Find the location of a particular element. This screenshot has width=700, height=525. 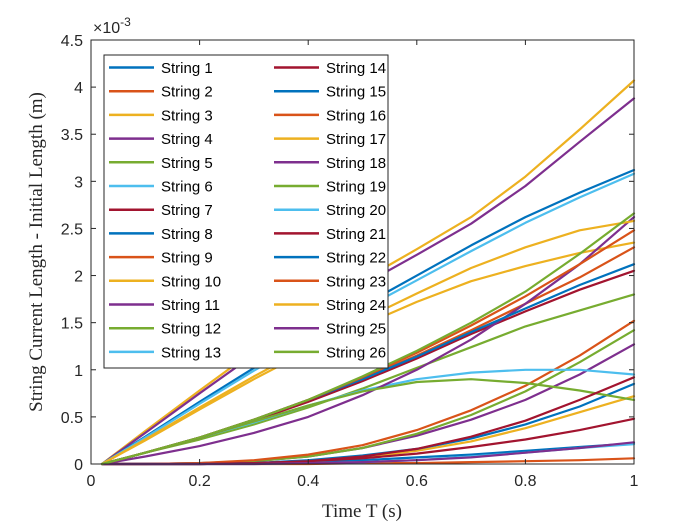

y-tick-label: 4 is located at coordinates (78, 88).